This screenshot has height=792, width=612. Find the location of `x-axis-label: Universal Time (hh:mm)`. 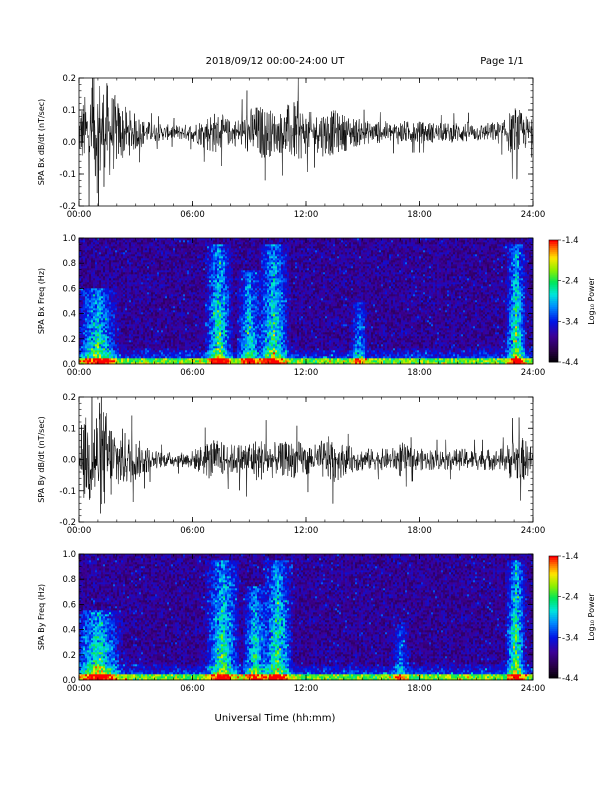

x-axis-label: Universal Time (hh:mm) is located at coordinates (275, 718).